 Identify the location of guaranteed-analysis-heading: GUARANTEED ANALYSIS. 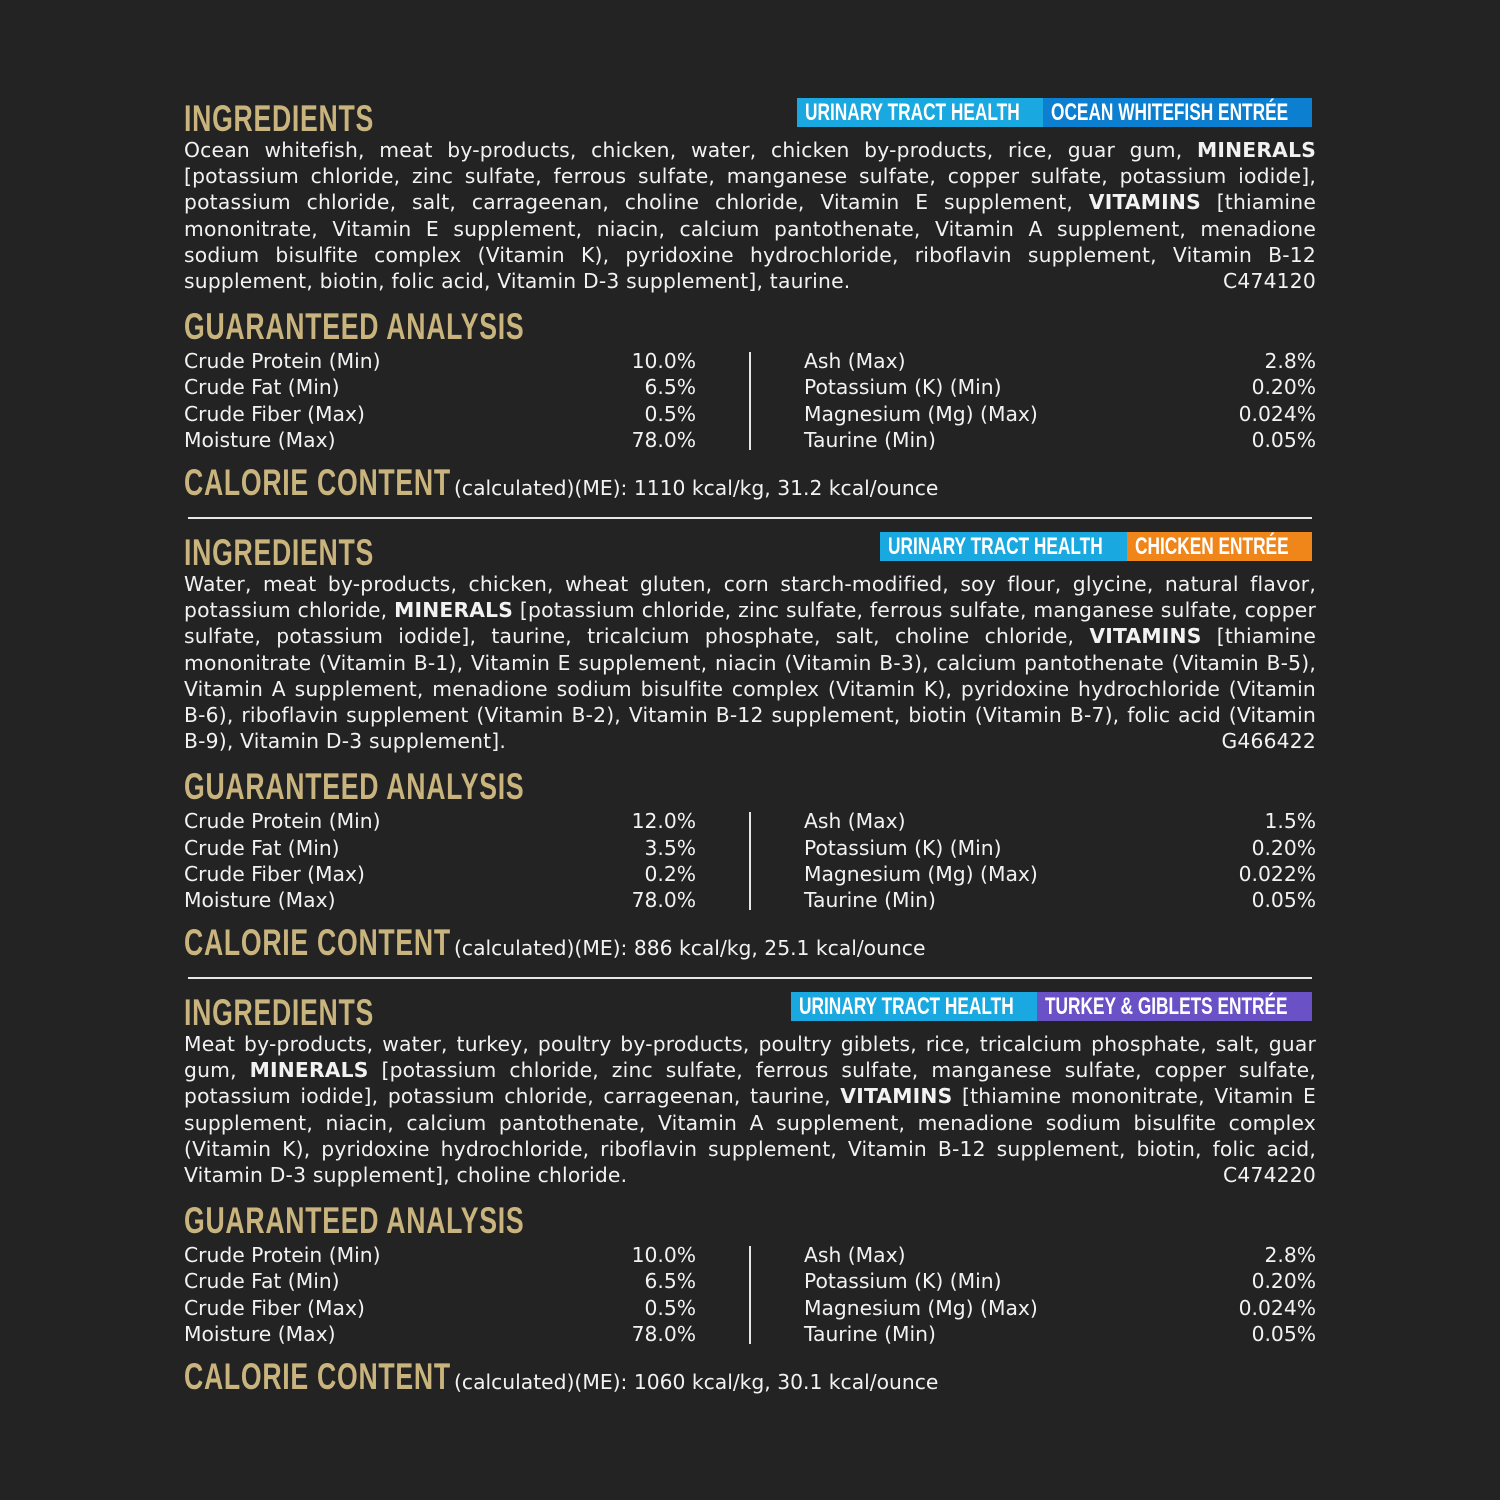
(354, 327).